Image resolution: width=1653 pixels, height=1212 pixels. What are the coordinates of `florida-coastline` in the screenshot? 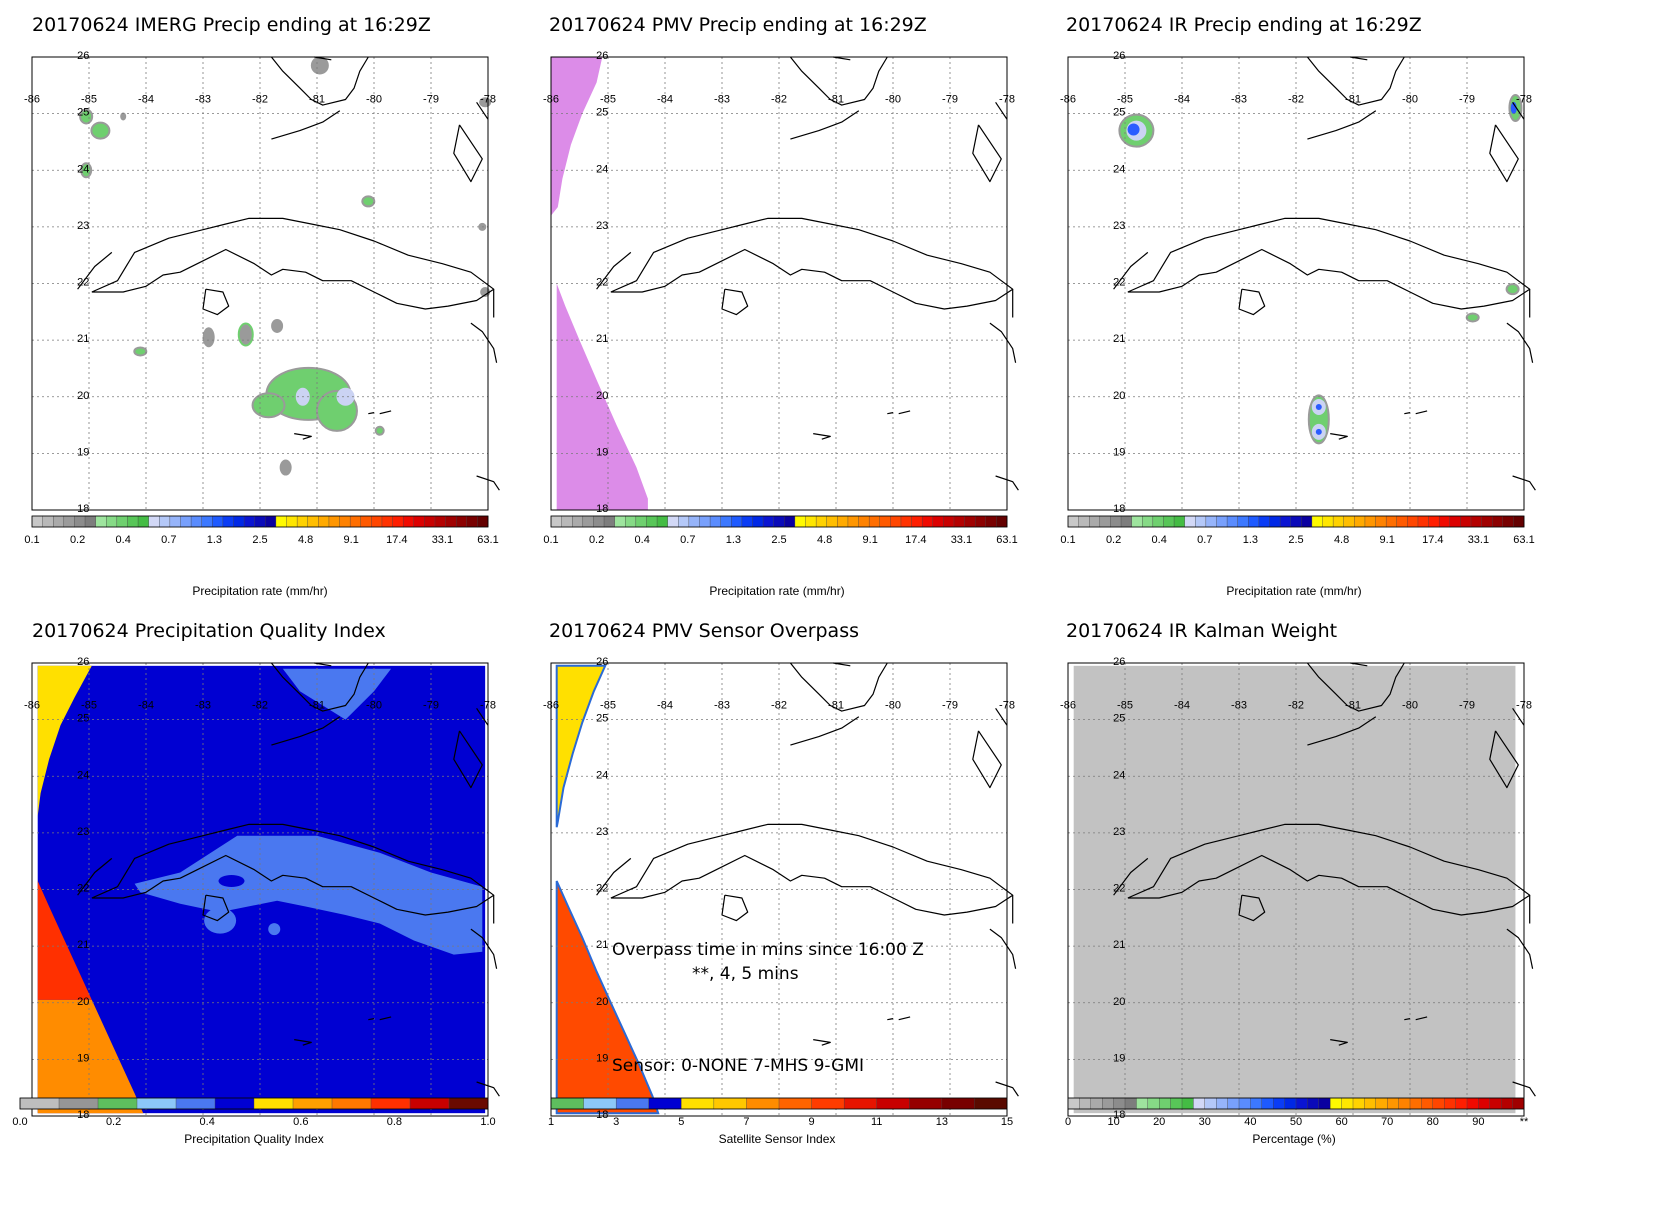 It's located at (319, 687).